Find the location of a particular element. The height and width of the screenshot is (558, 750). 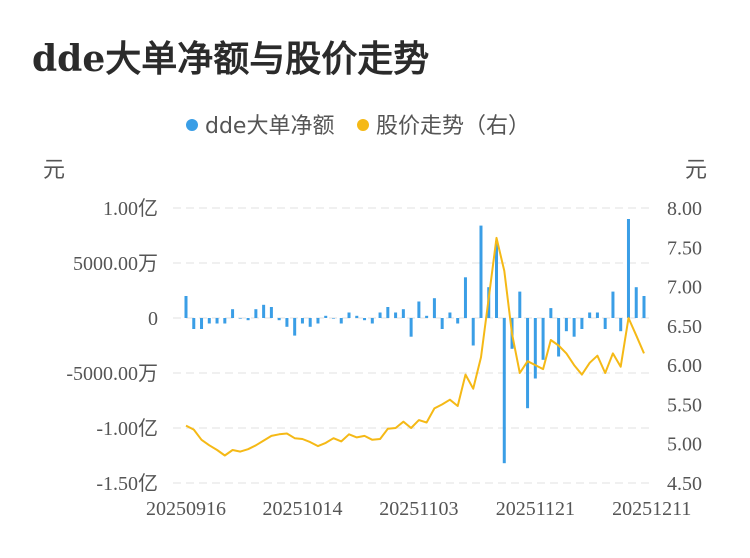

x-tick-label: 20251014 is located at coordinates (302, 509).